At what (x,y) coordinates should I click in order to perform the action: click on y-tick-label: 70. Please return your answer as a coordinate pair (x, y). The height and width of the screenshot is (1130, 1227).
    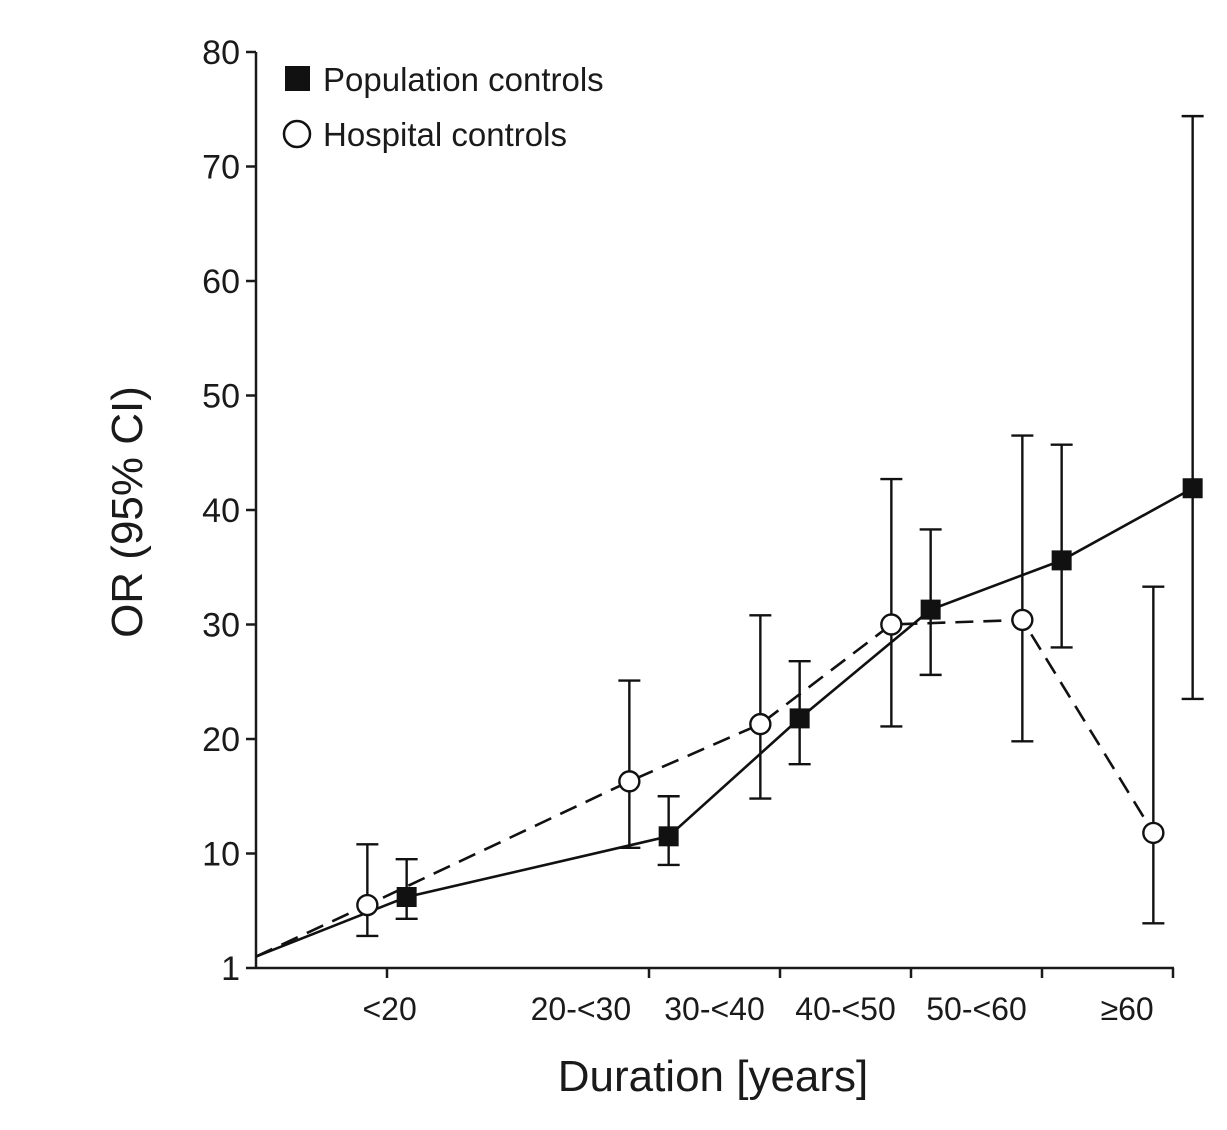
    Looking at the image, I should click on (221, 168).